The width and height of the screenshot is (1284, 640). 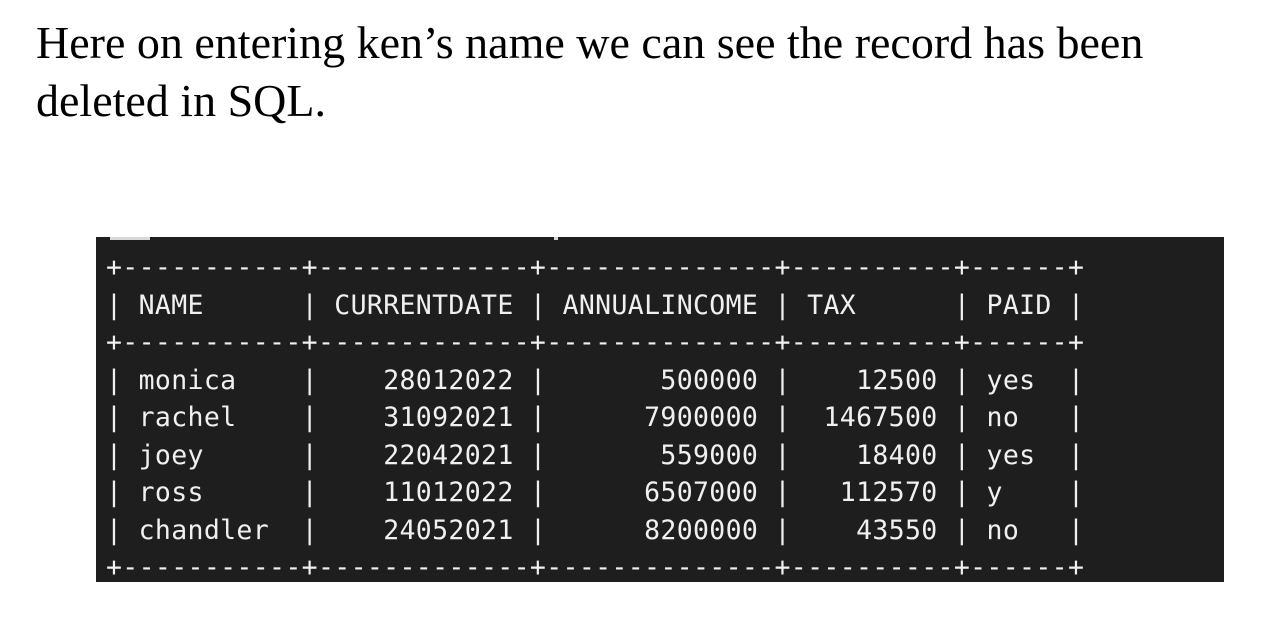 What do you see at coordinates (424, 305) in the screenshot?
I see `column-header-currentdate: CURRENTDATE` at bounding box center [424, 305].